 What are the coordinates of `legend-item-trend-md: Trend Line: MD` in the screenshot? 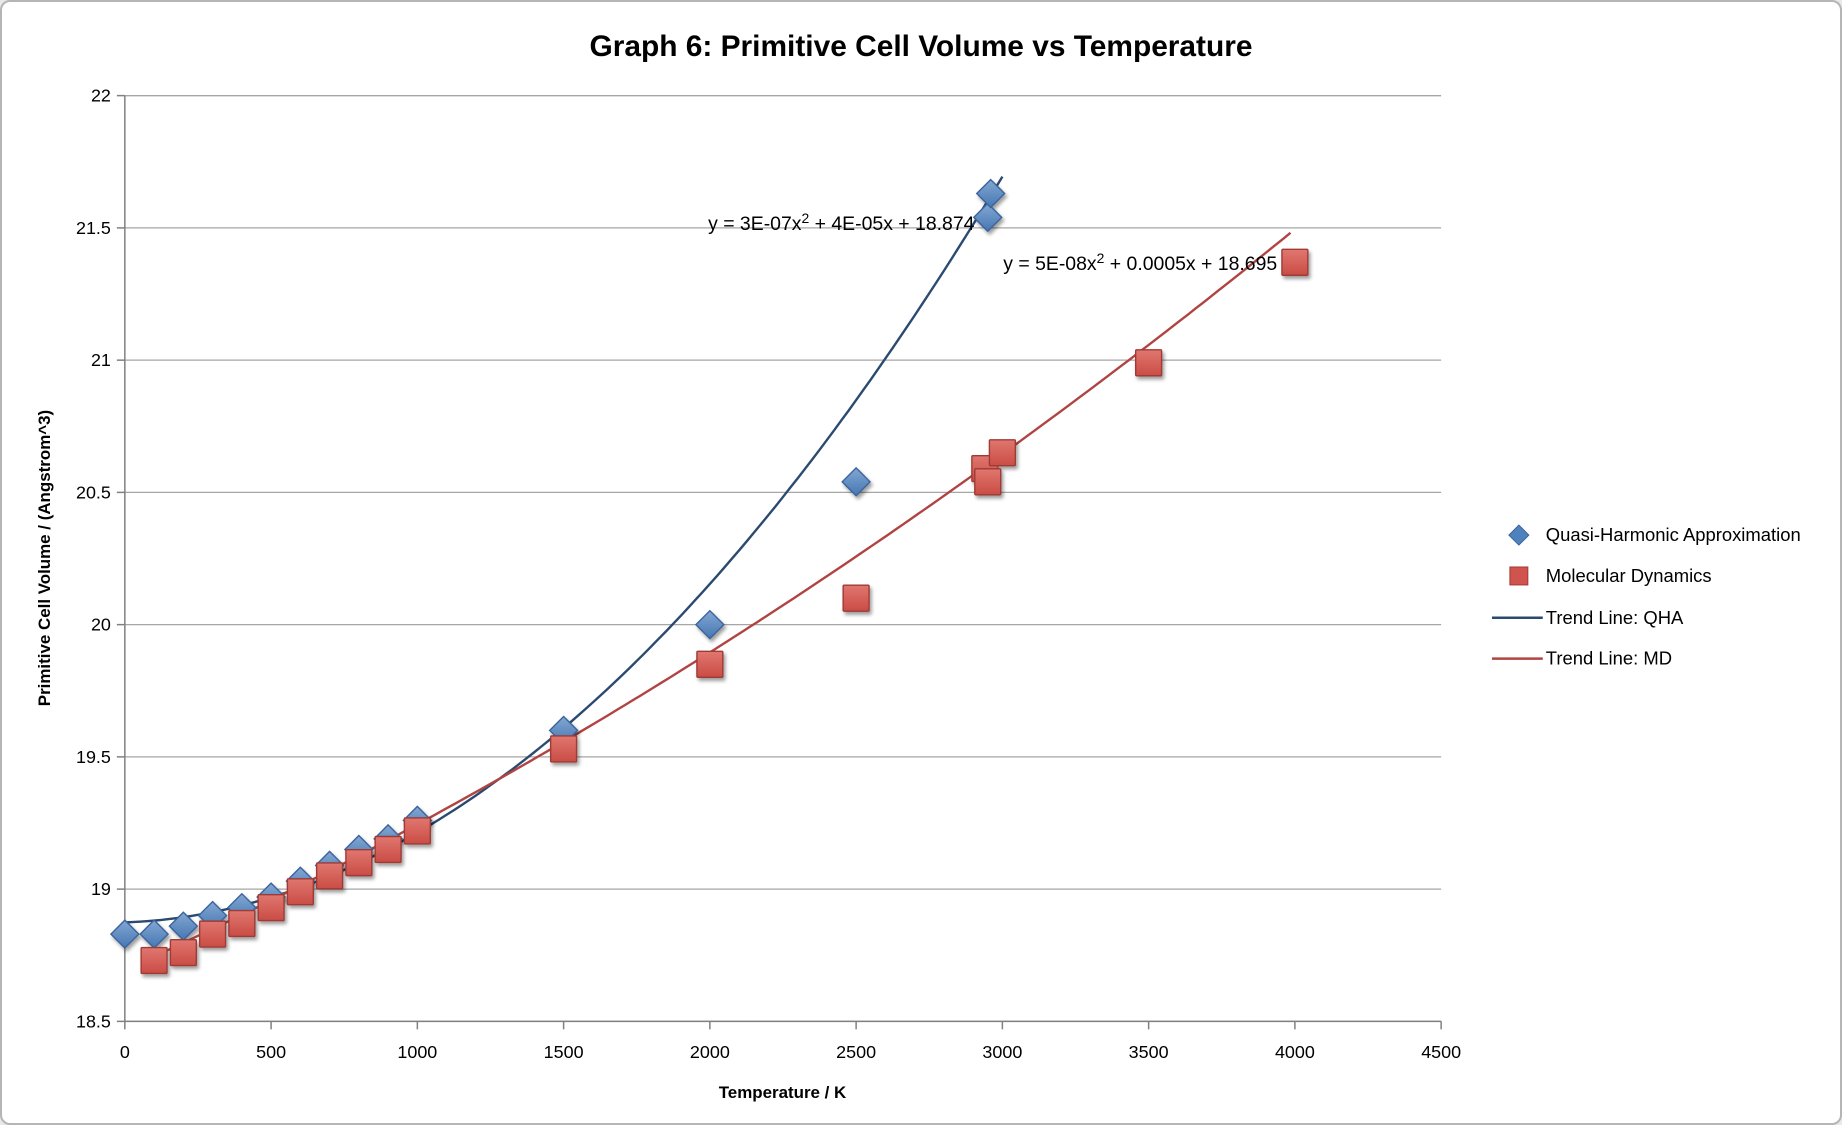 It's located at (1581, 658).